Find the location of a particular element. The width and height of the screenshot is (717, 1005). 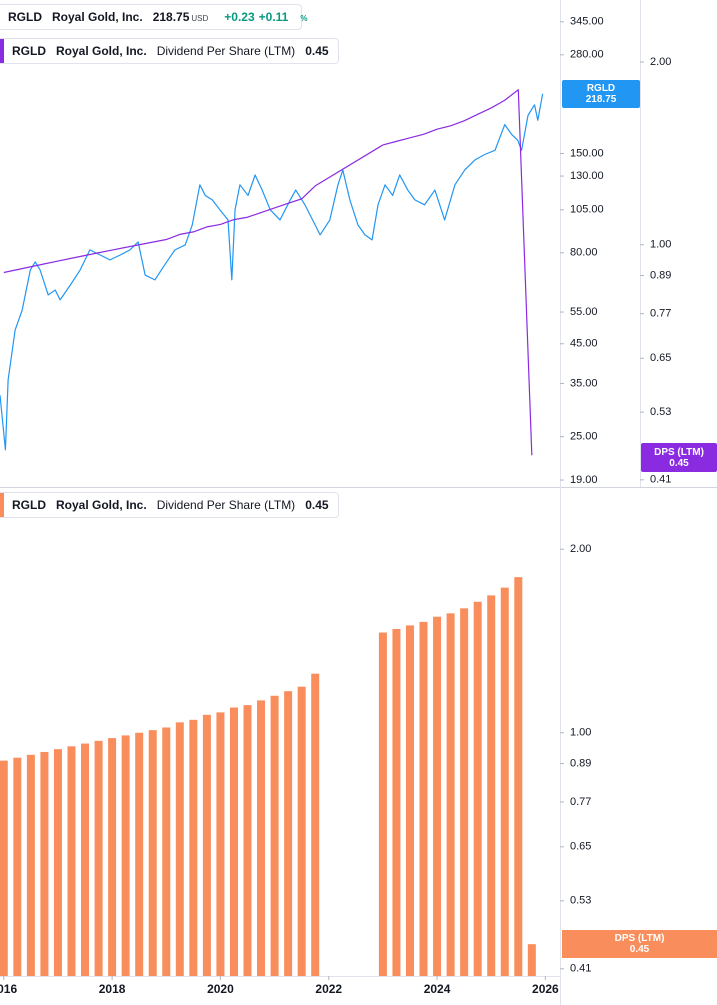

y-tick-label: 45.00 is located at coordinates (584, 344).